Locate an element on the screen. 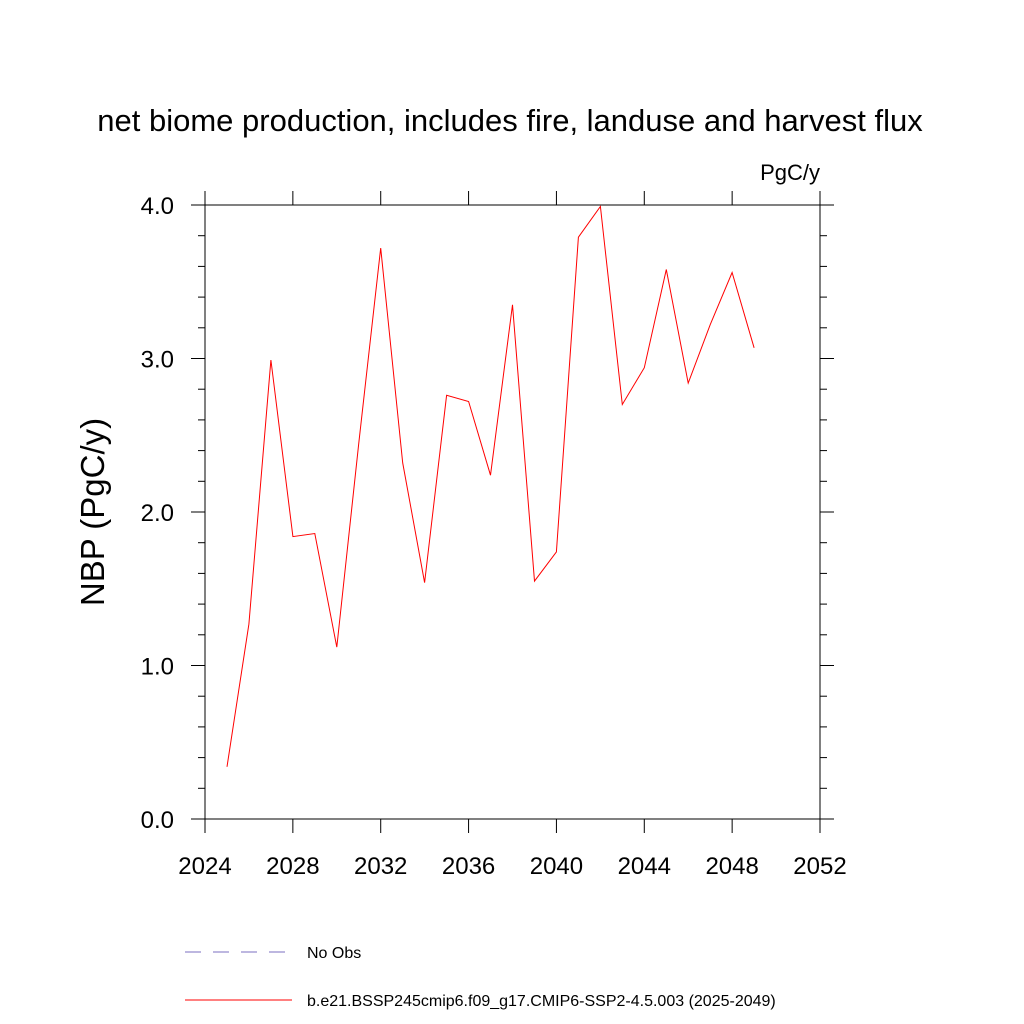 This screenshot has width=1024, height=1024. x-tick-label: 2024 is located at coordinates (204, 866).